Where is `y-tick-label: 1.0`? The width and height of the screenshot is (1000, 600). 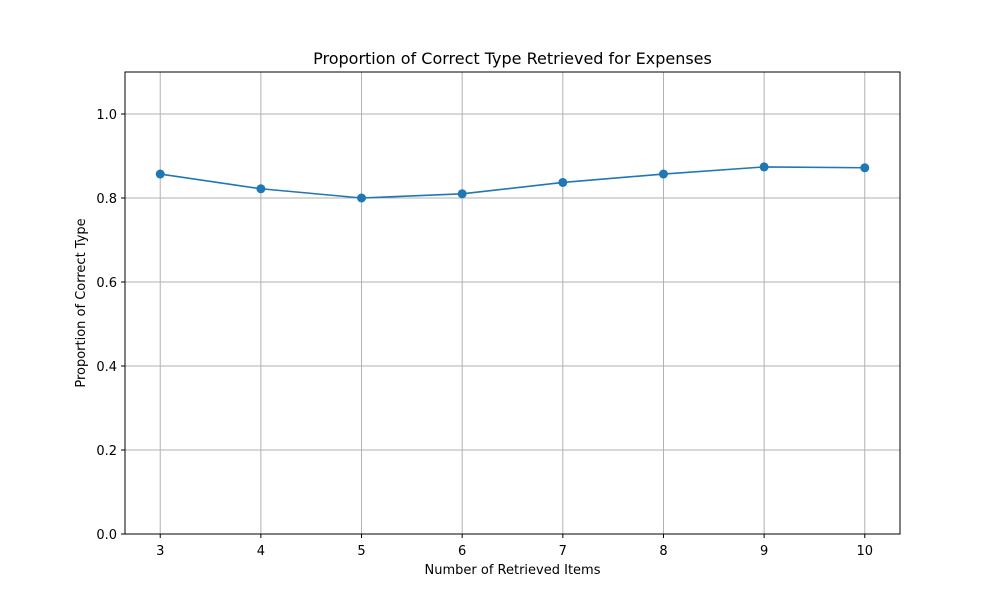 y-tick-label: 1.0 is located at coordinates (106, 115).